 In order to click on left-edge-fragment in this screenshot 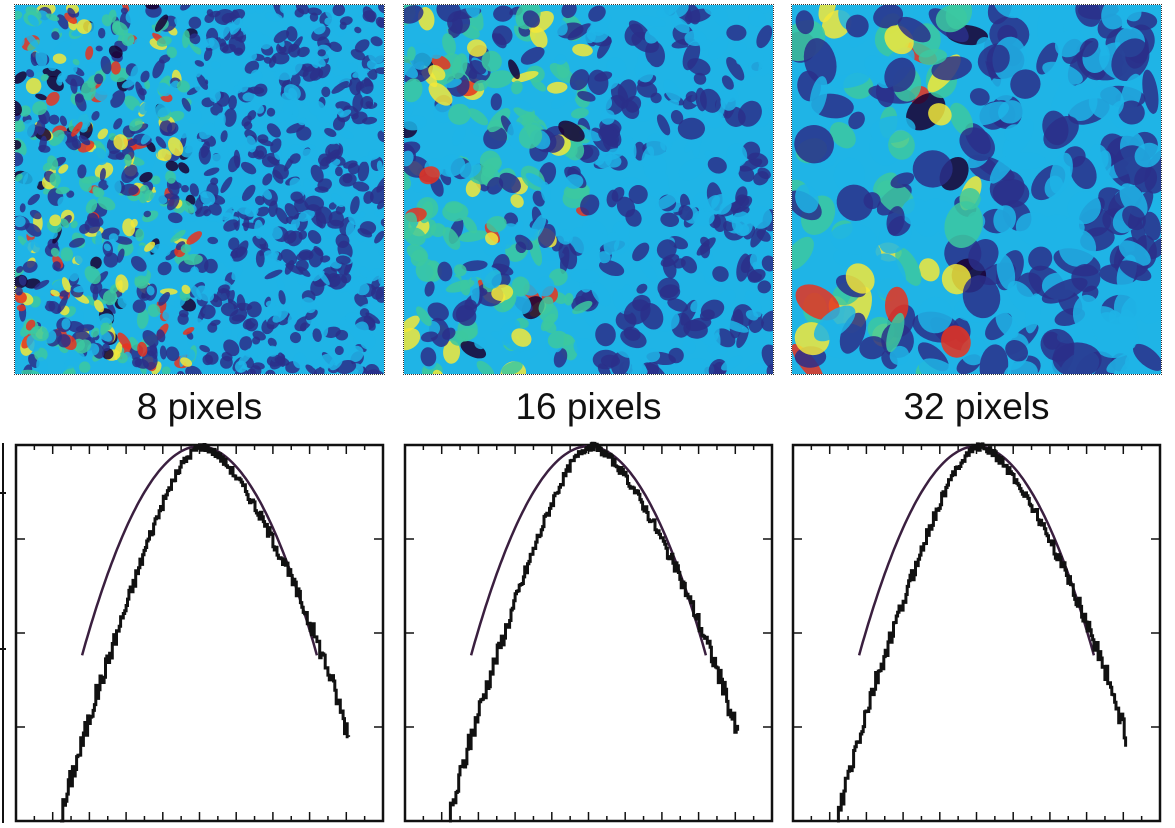, I will do `click(3, 633)`.